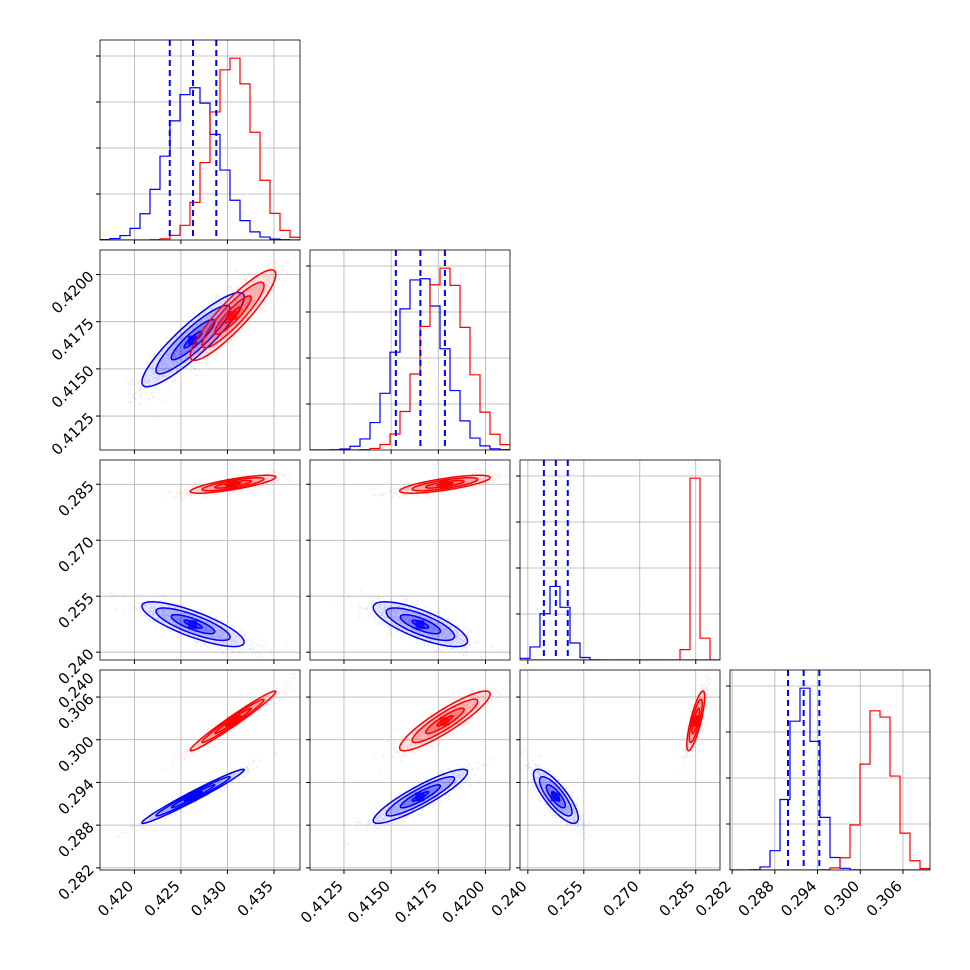  What do you see at coordinates (255, 898) in the screenshot?
I see `x-tick-label: 0.435` at bounding box center [255, 898].